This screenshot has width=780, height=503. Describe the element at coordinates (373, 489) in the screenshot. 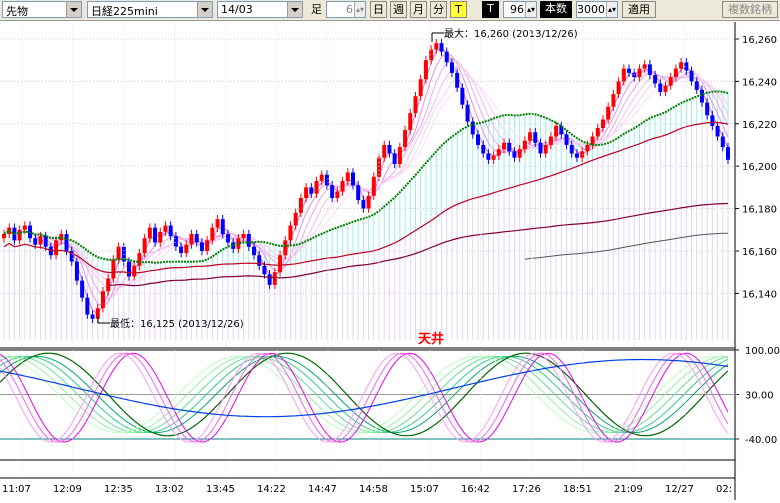

I see `time-label: 14:58` at that location.